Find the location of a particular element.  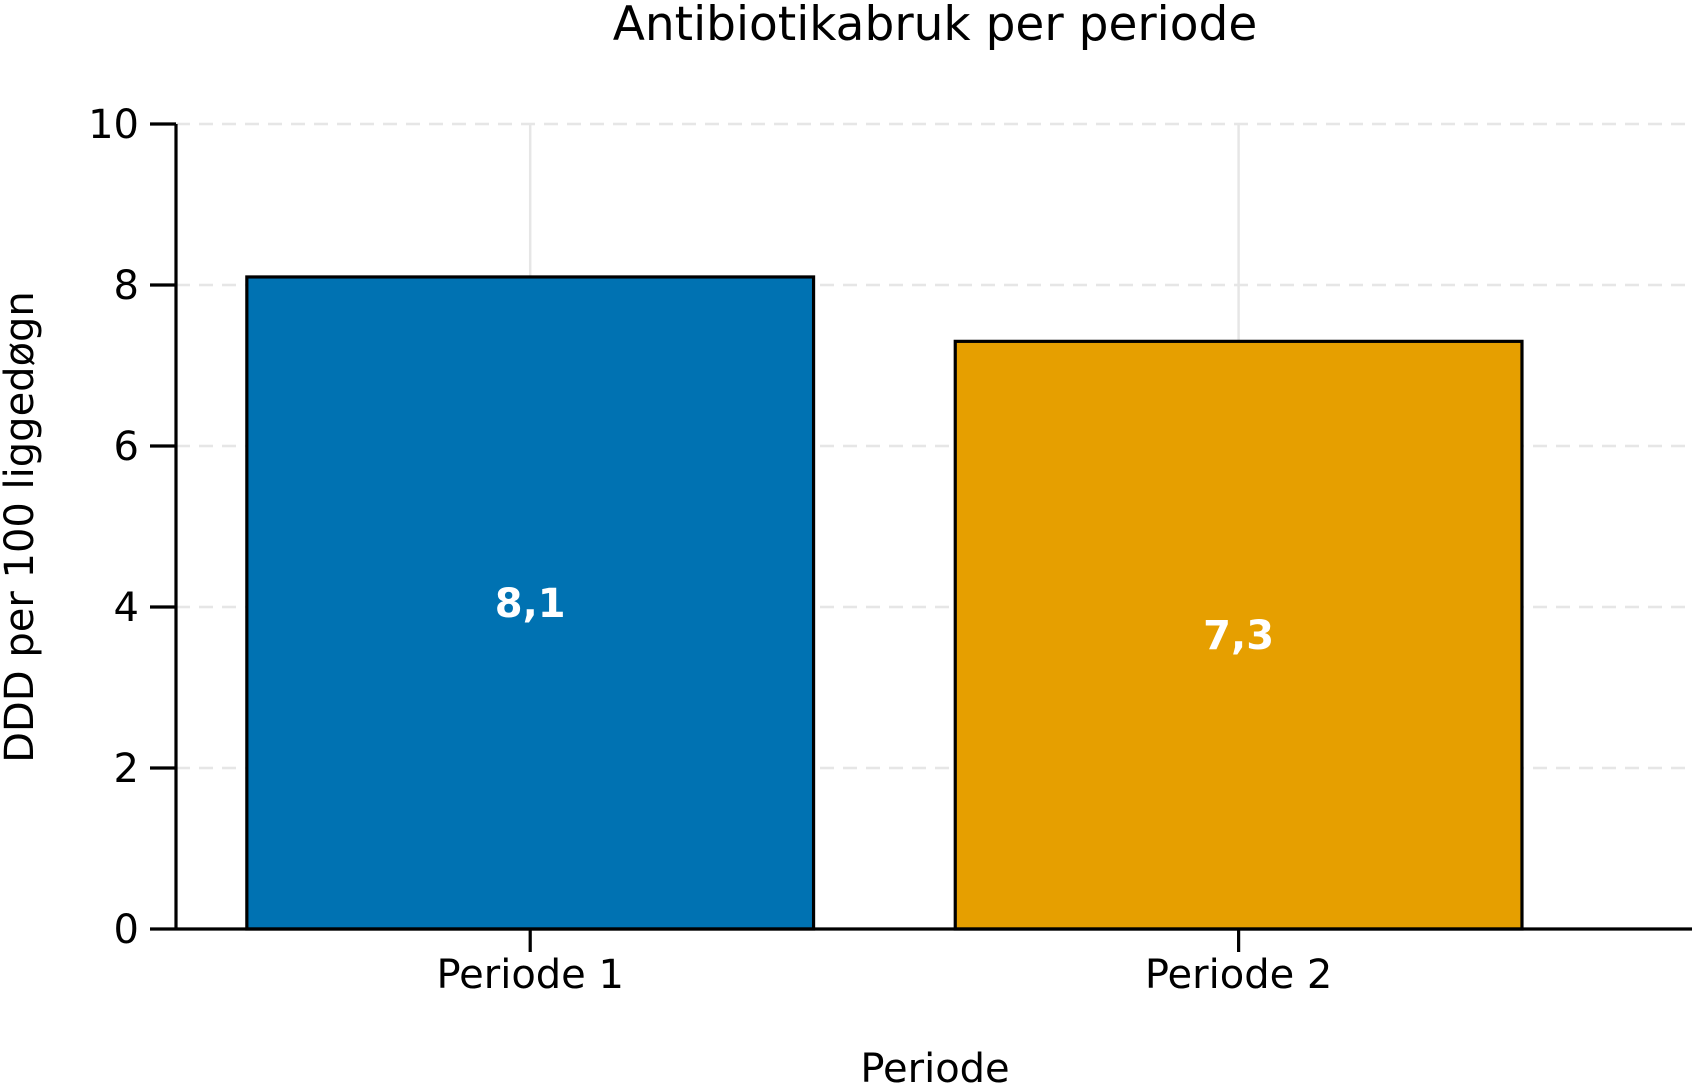

y-tick-label: 6 is located at coordinates (126, 447).